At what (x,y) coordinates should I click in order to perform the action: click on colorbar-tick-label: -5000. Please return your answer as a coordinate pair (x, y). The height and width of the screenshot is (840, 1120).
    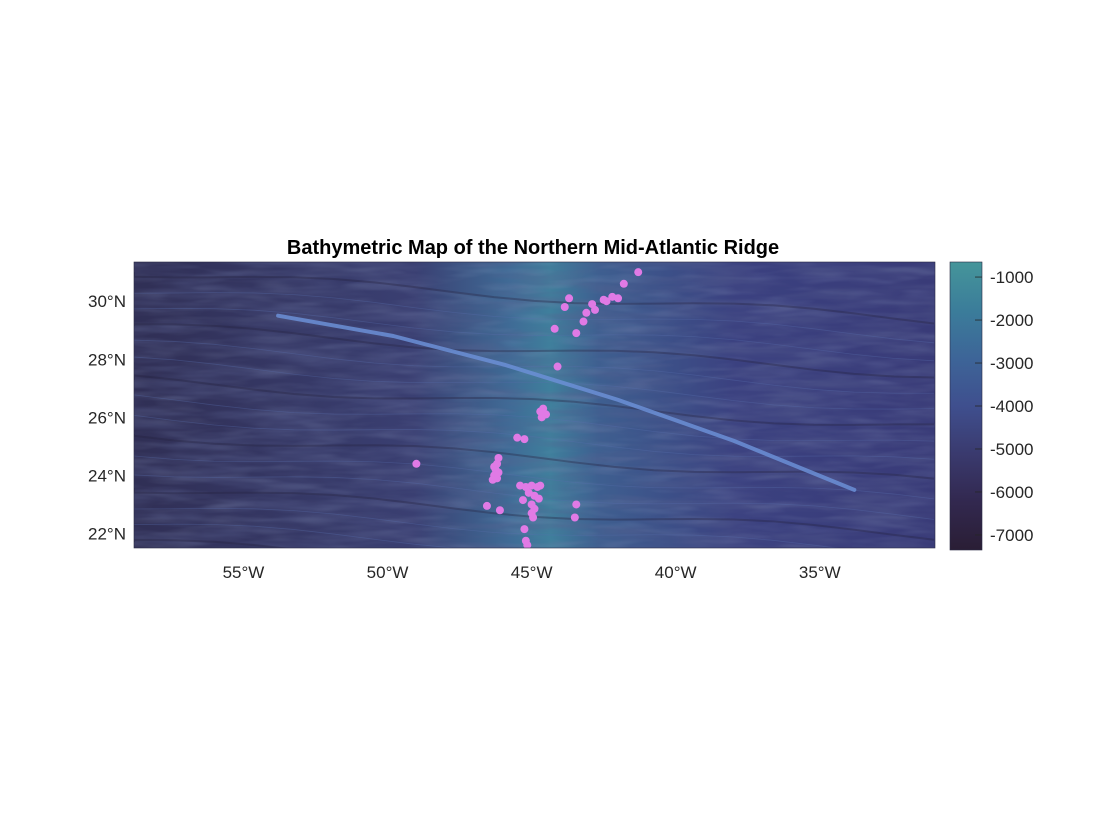
    Looking at the image, I should click on (1011, 449).